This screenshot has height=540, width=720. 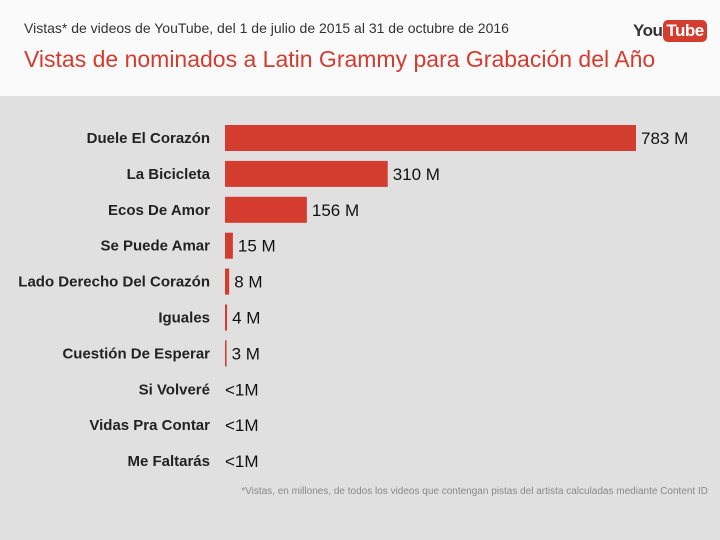 I want to click on category-label: Me Faltarás, so click(x=168, y=461).